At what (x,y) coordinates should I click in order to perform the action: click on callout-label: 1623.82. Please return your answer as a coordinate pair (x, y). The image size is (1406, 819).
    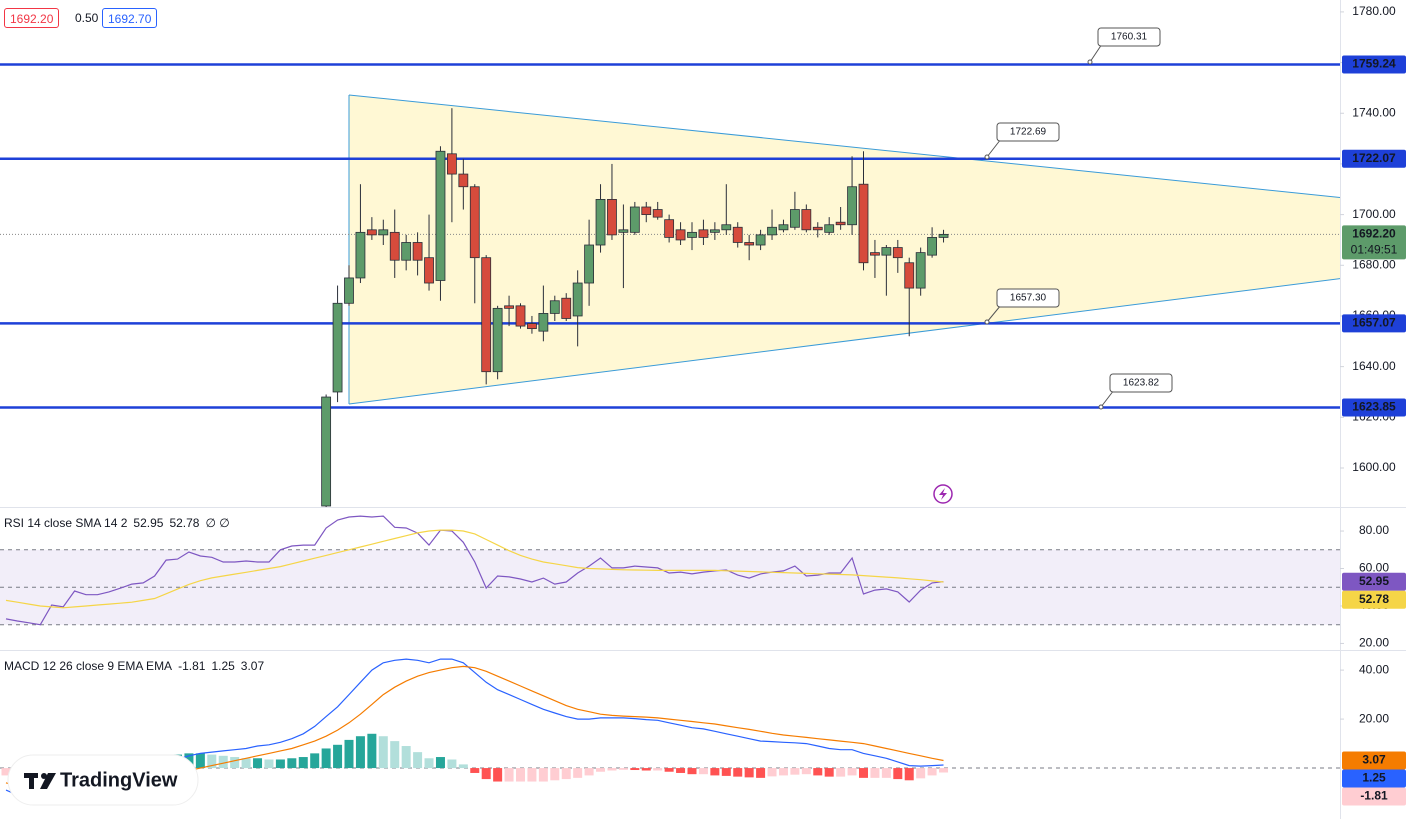
    Looking at the image, I should click on (1141, 383).